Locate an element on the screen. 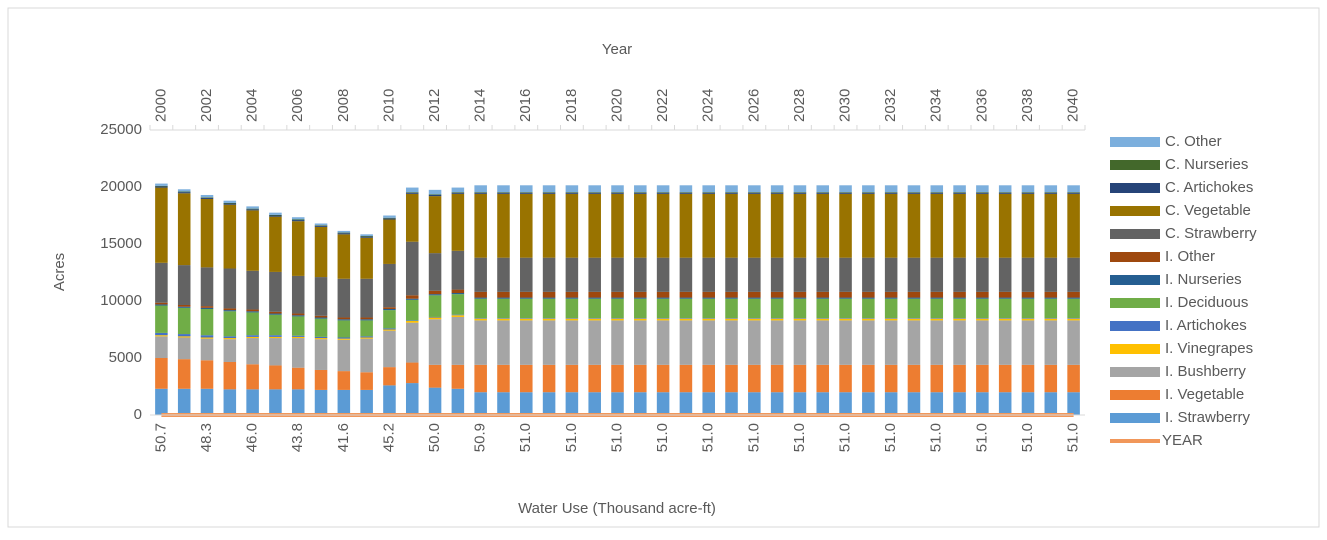 The width and height of the screenshot is (1327, 540). top-tick-label: 2038 is located at coordinates (1027, 105).